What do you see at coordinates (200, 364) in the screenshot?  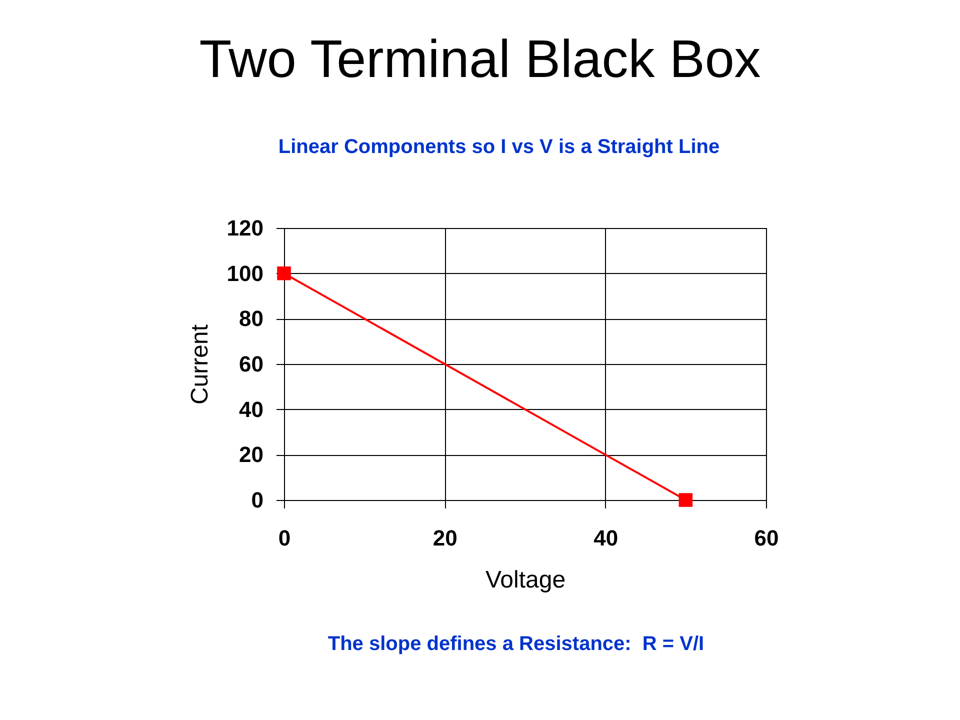 I see `y-axis-title: Current` at bounding box center [200, 364].